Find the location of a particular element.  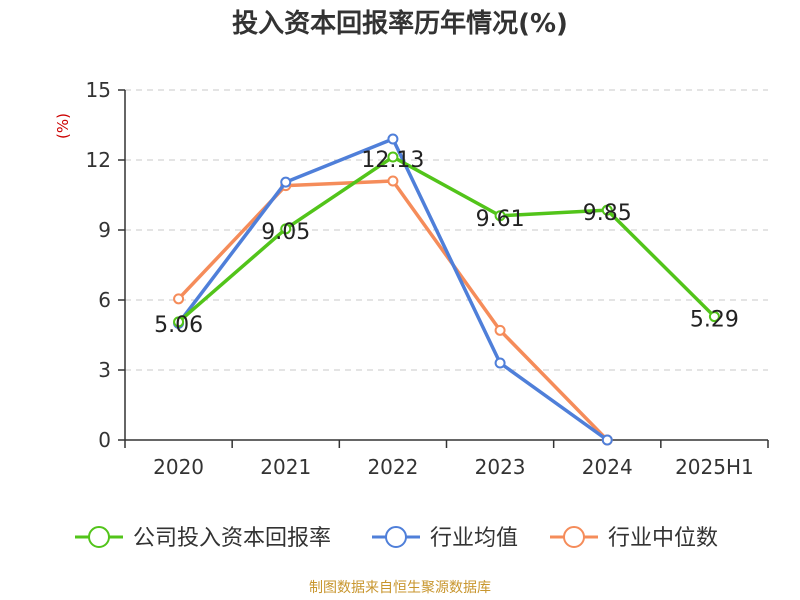

source-footer: 制图数据来自恒生聚源数据库 is located at coordinates (400, 588).